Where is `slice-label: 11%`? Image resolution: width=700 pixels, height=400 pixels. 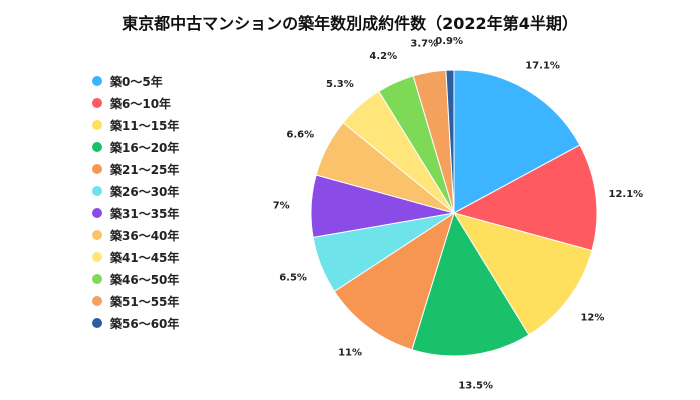 slice-label: 11% is located at coordinates (350, 352).